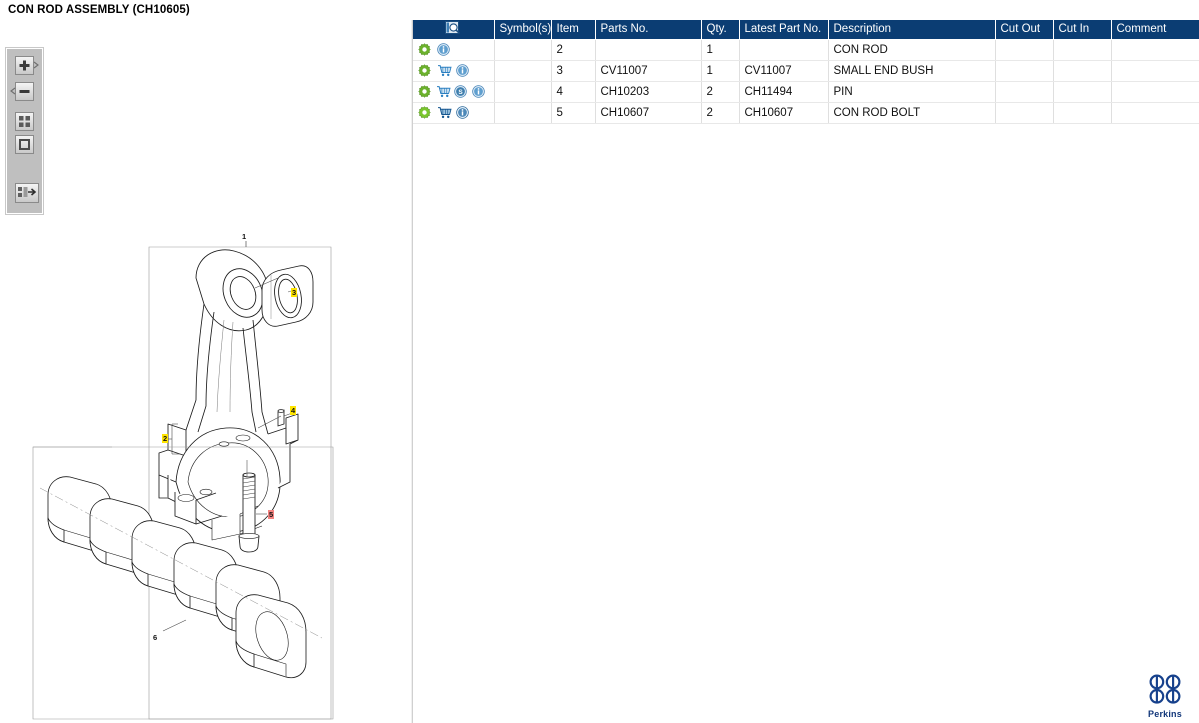 Image resolution: width=1199 pixels, height=723 pixels. Describe the element at coordinates (294, 292) in the screenshot. I see `callout-3: 3` at that location.